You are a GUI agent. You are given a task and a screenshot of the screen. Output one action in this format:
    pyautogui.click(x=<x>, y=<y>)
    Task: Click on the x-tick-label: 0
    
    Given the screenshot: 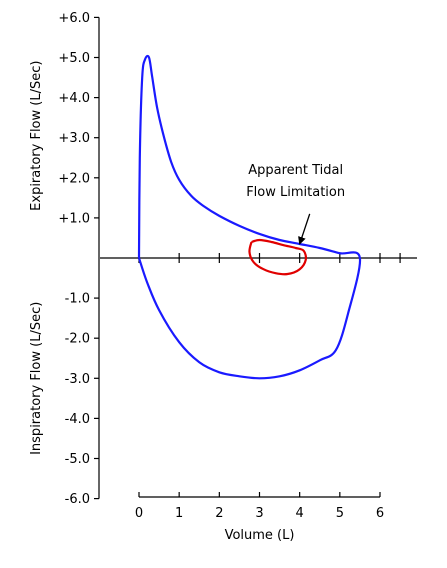 What is the action you would take?
    pyautogui.click(x=139, y=513)
    